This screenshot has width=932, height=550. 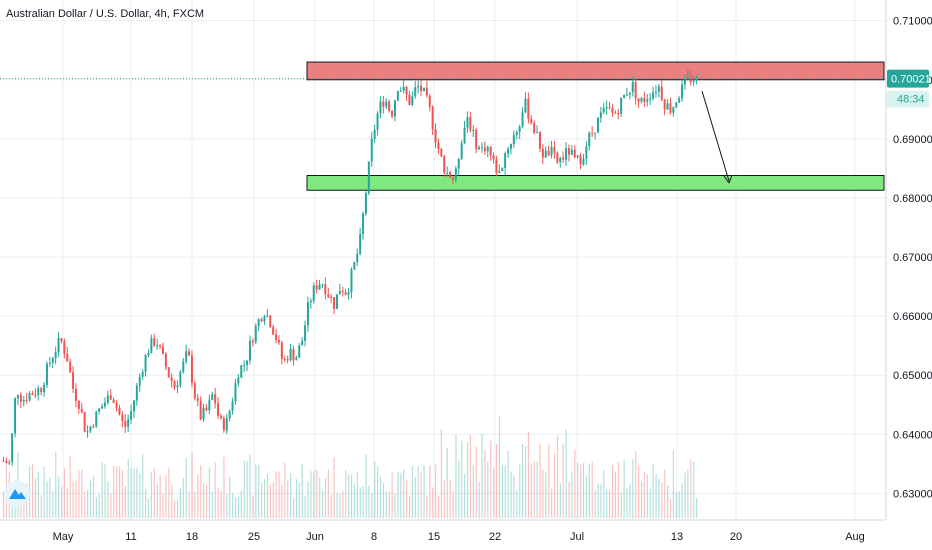 What do you see at coordinates (17, 494) in the screenshot?
I see `chart-logo-icon` at bounding box center [17, 494].